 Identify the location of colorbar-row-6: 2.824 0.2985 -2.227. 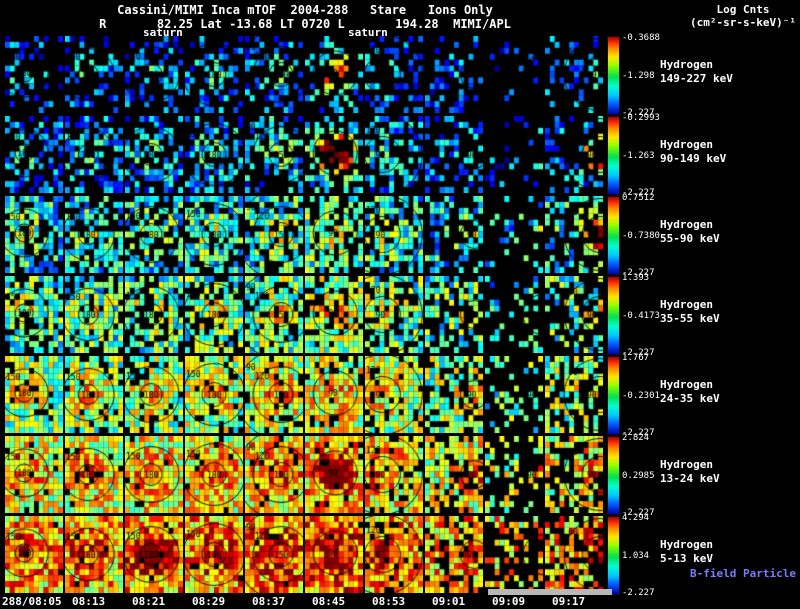
(631, 475).